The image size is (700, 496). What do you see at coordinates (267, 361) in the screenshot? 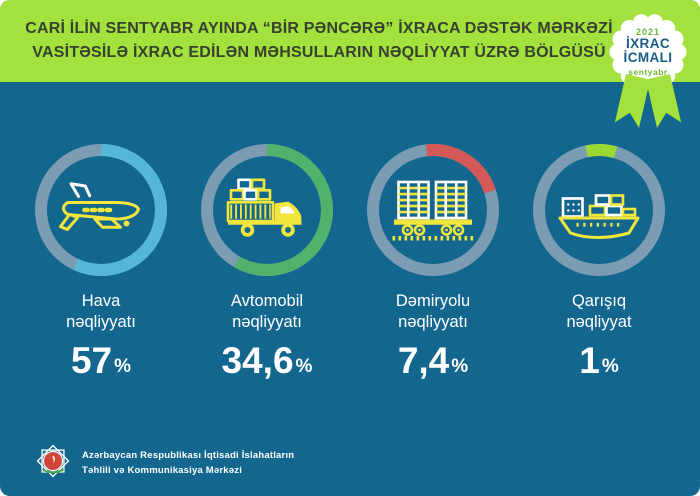
I see `value-road: 34,6 %` at bounding box center [267, 361].